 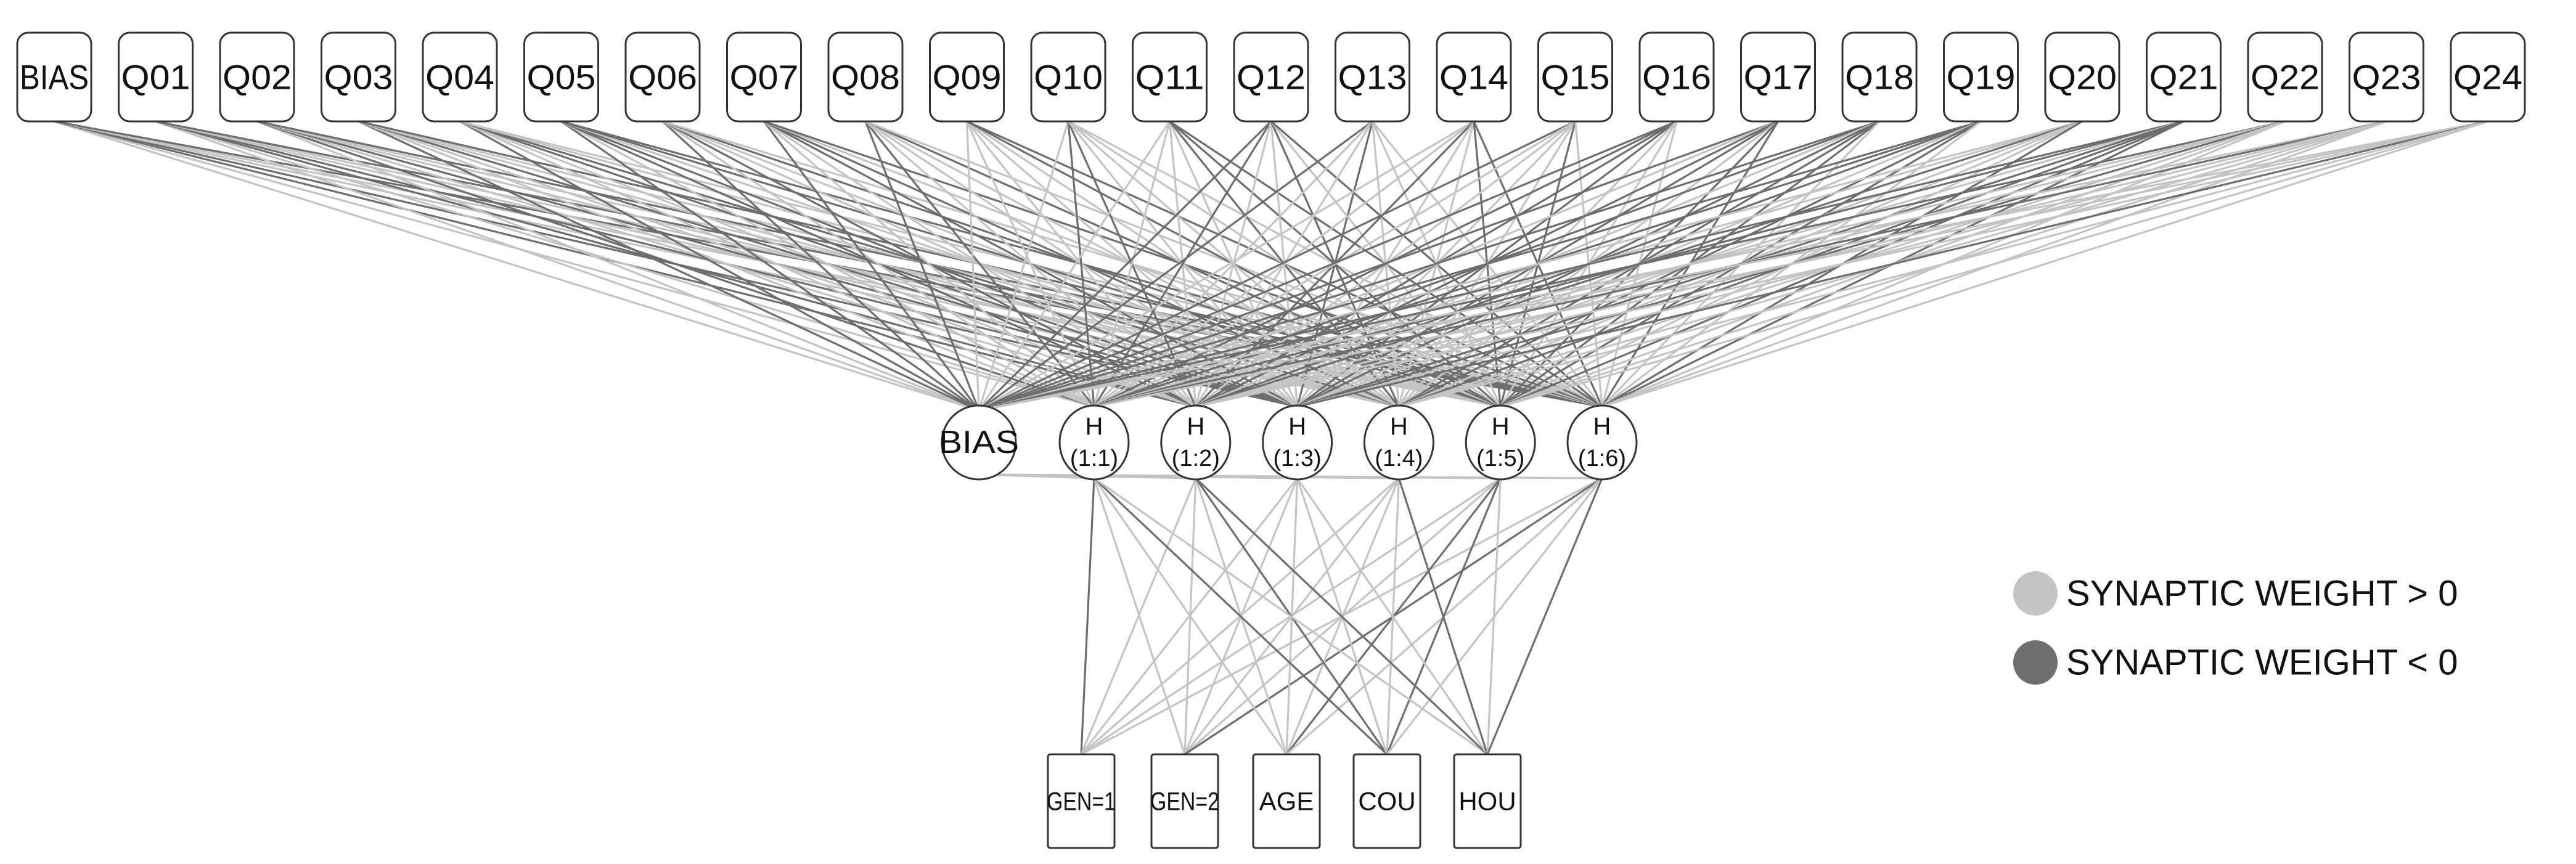 I want to click on connection-bias-h1, so click(x=574, y=264).